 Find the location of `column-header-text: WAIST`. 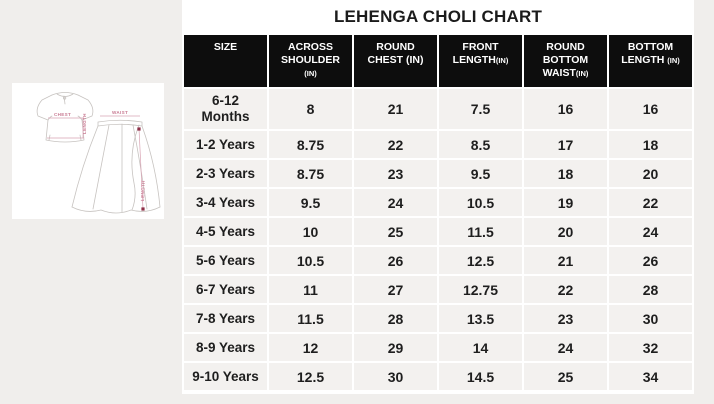

column-header-text: WAIST is located at coordinates (559, 73).